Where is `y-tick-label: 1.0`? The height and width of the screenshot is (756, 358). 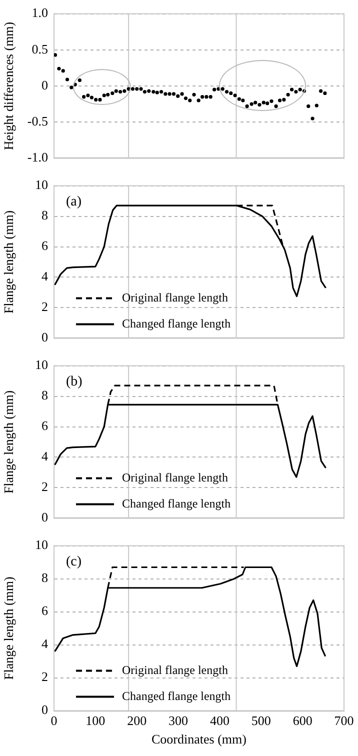
y-tick-label: 1.0 is located at coordinates (40, 12).